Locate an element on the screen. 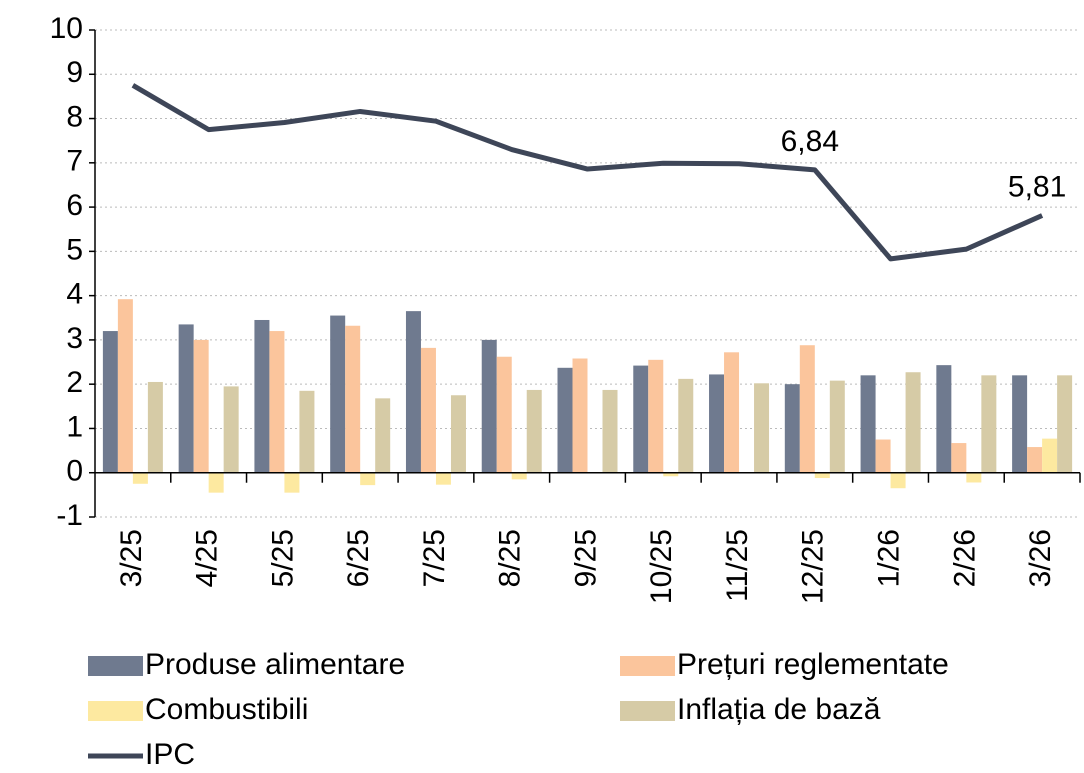 The image size is (1084, 773). y-tick-label: 10 is located at coordinates (66, 28).